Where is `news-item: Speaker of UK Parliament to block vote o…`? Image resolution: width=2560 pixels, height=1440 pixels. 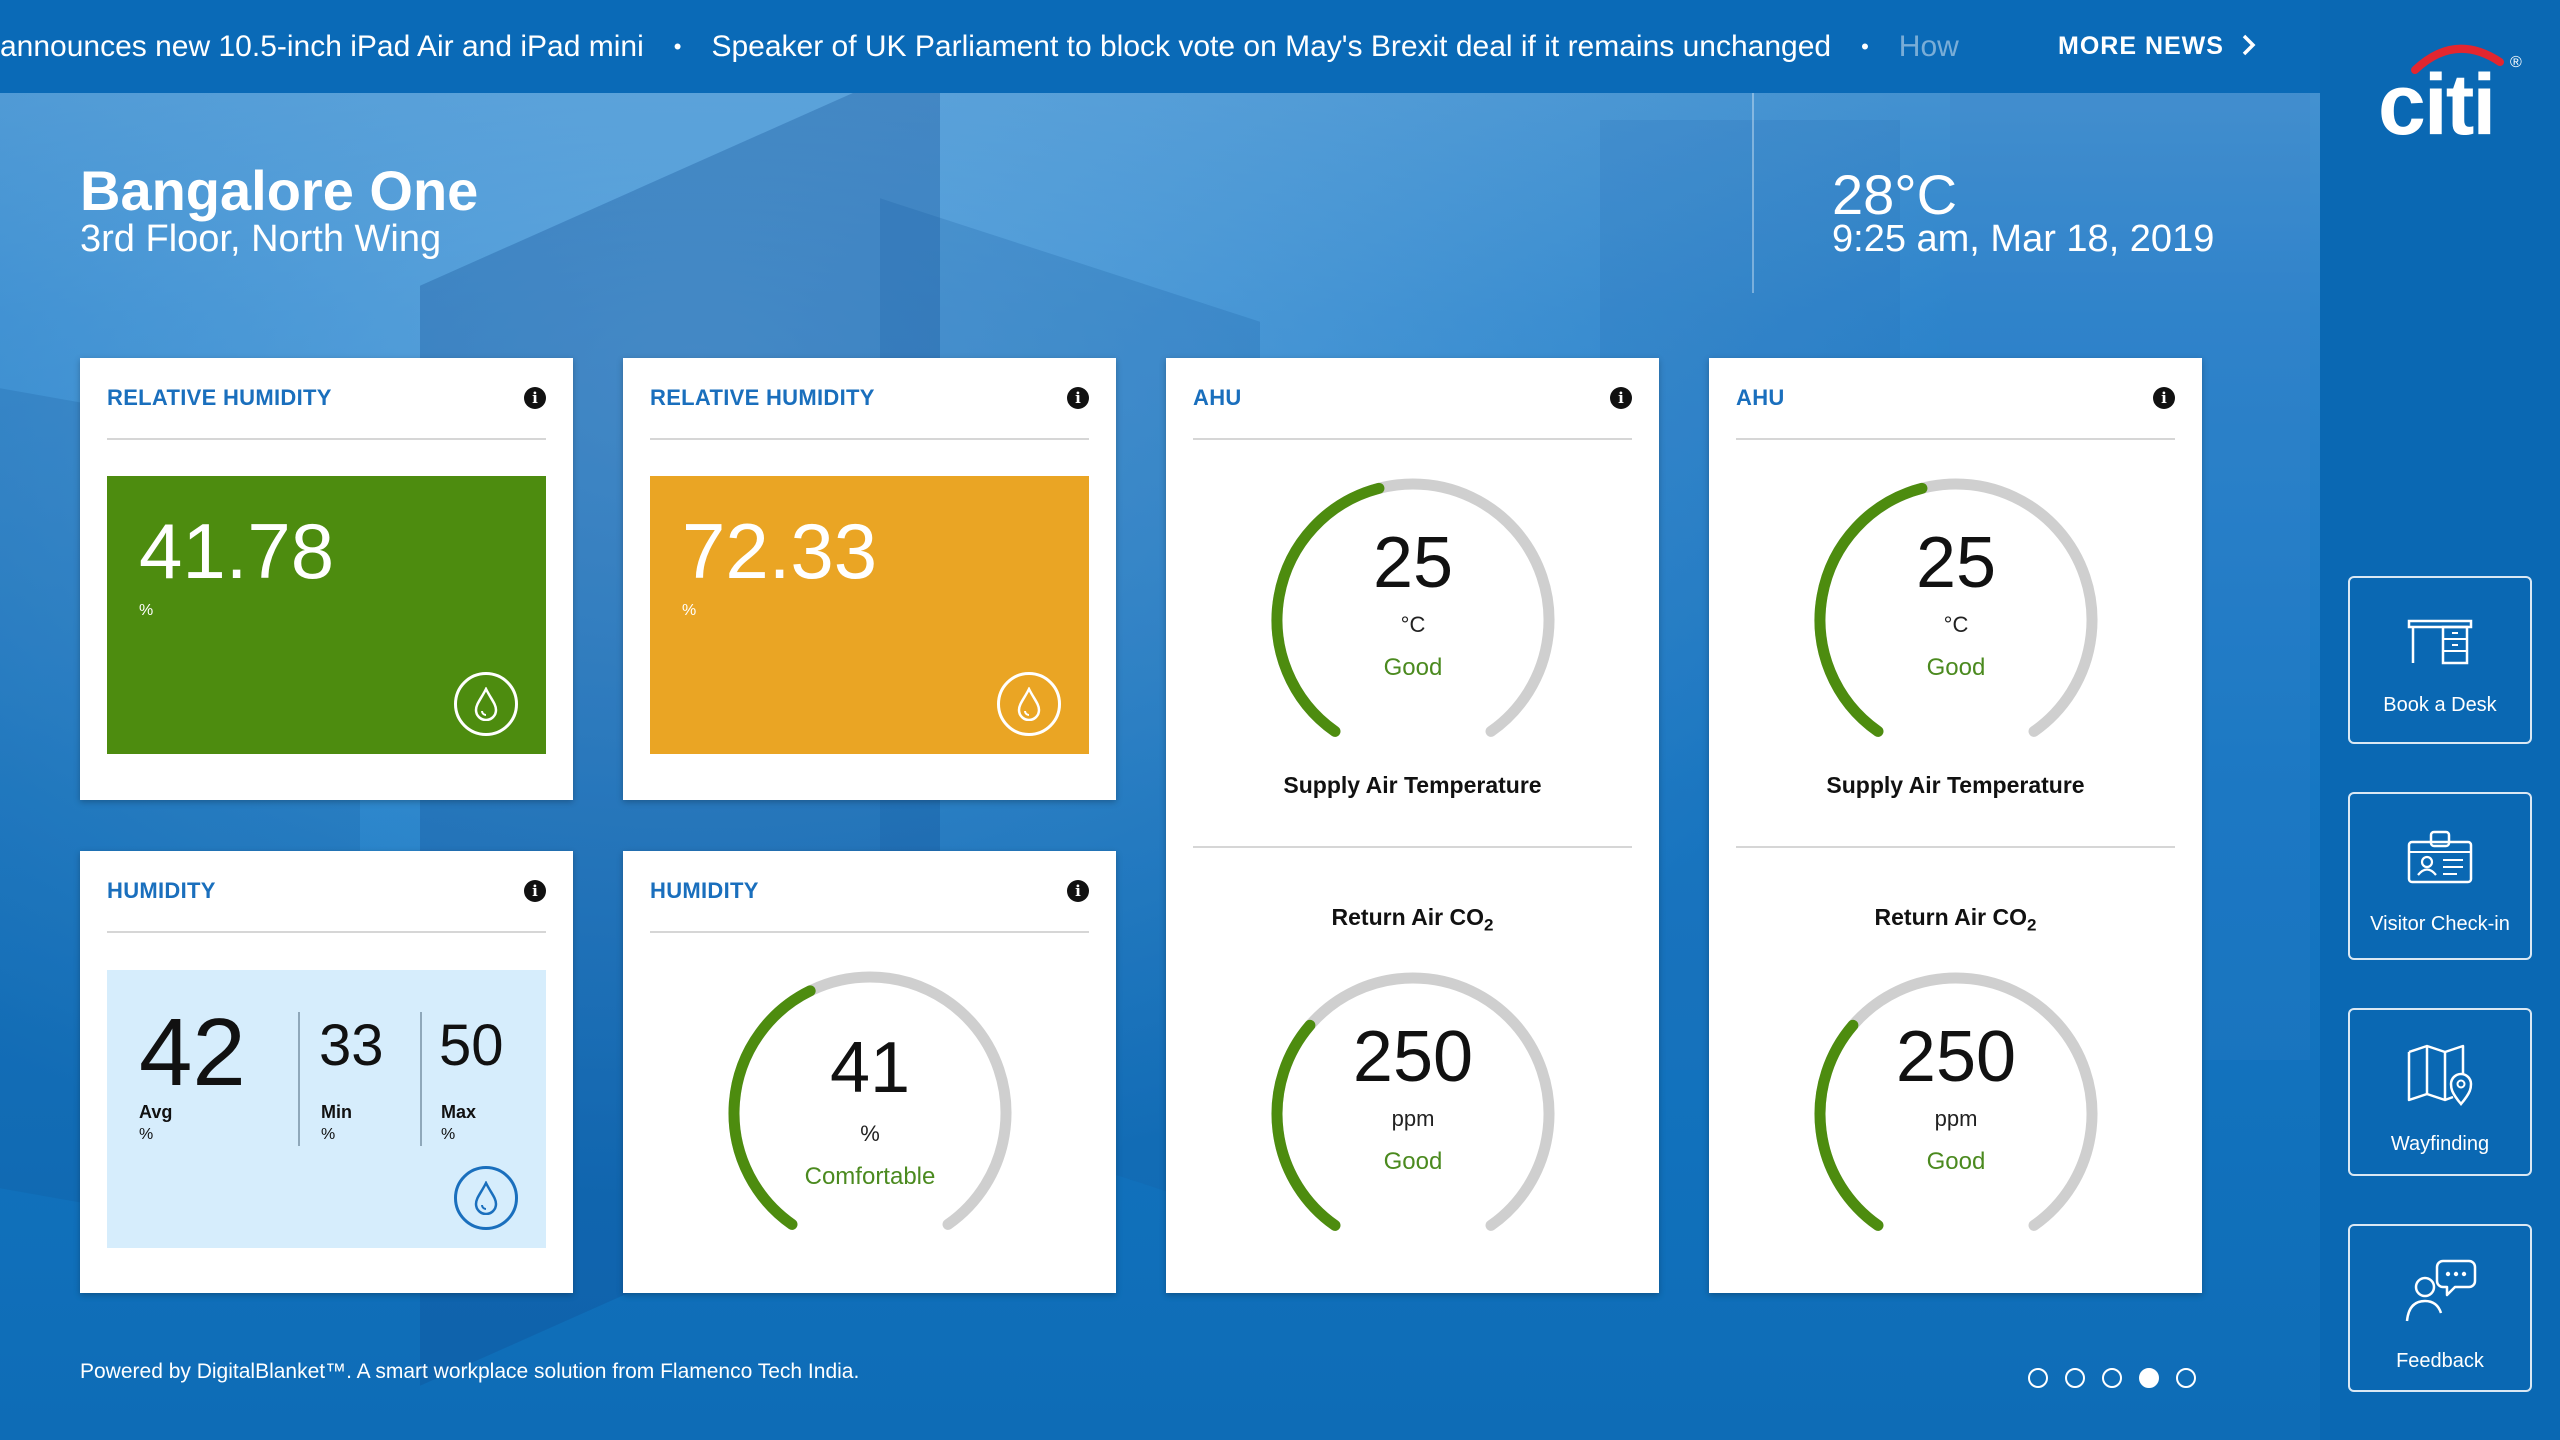
news-item: Speaker of UK Parliament to block vote o… is located at coordinates (1271, 46).